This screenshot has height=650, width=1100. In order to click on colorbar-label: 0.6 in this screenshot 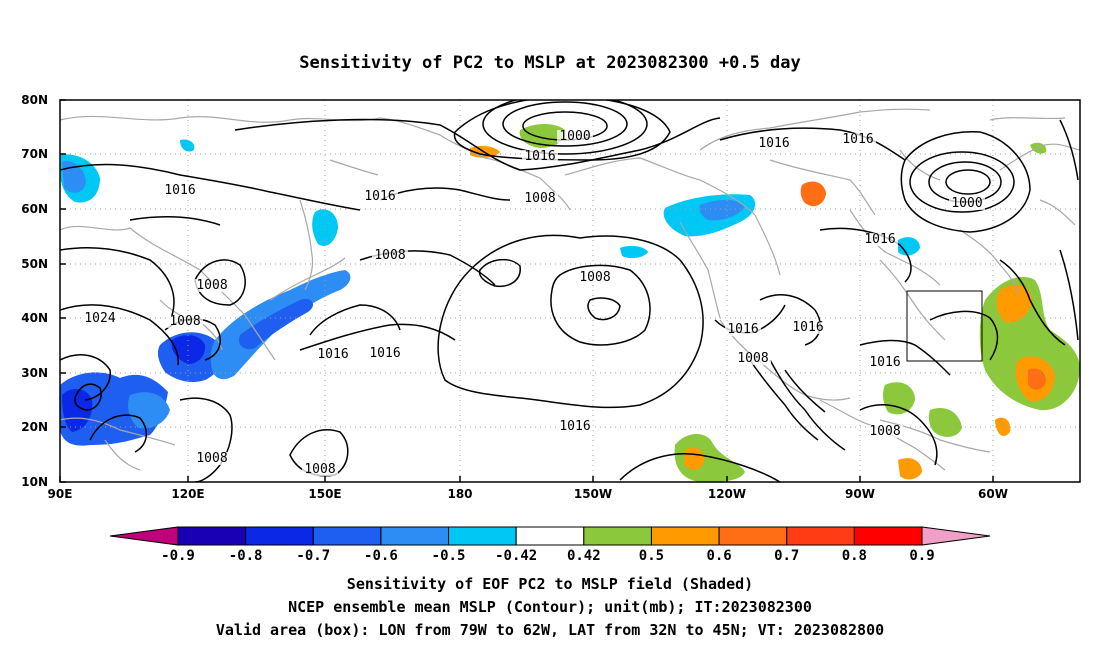, I will do `click(718, 556)`.